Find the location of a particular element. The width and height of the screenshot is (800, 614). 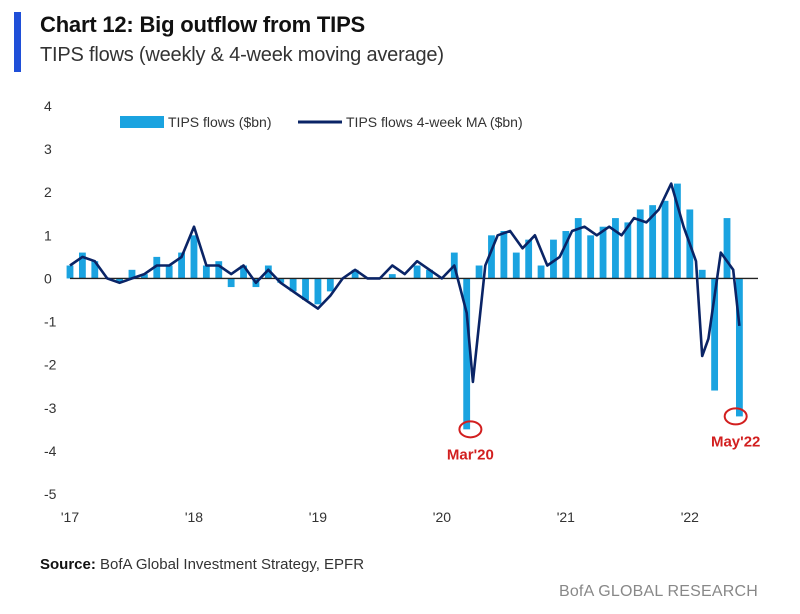

x-tick-label: '19 is located at coordinates (318, 517).